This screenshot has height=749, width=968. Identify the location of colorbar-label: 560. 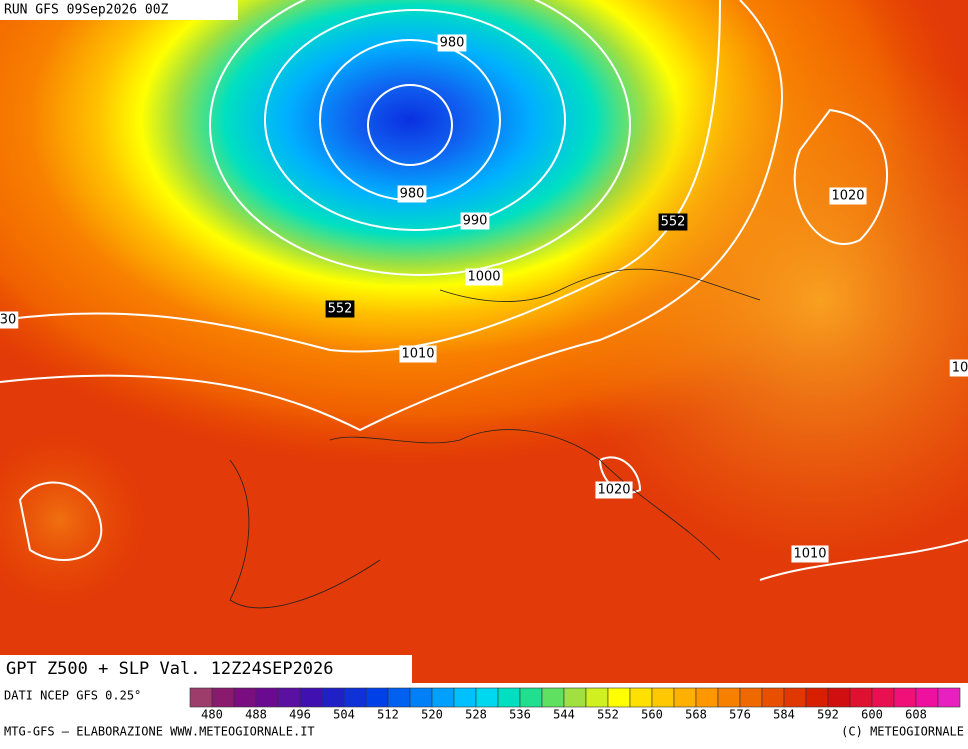
(652, 715).